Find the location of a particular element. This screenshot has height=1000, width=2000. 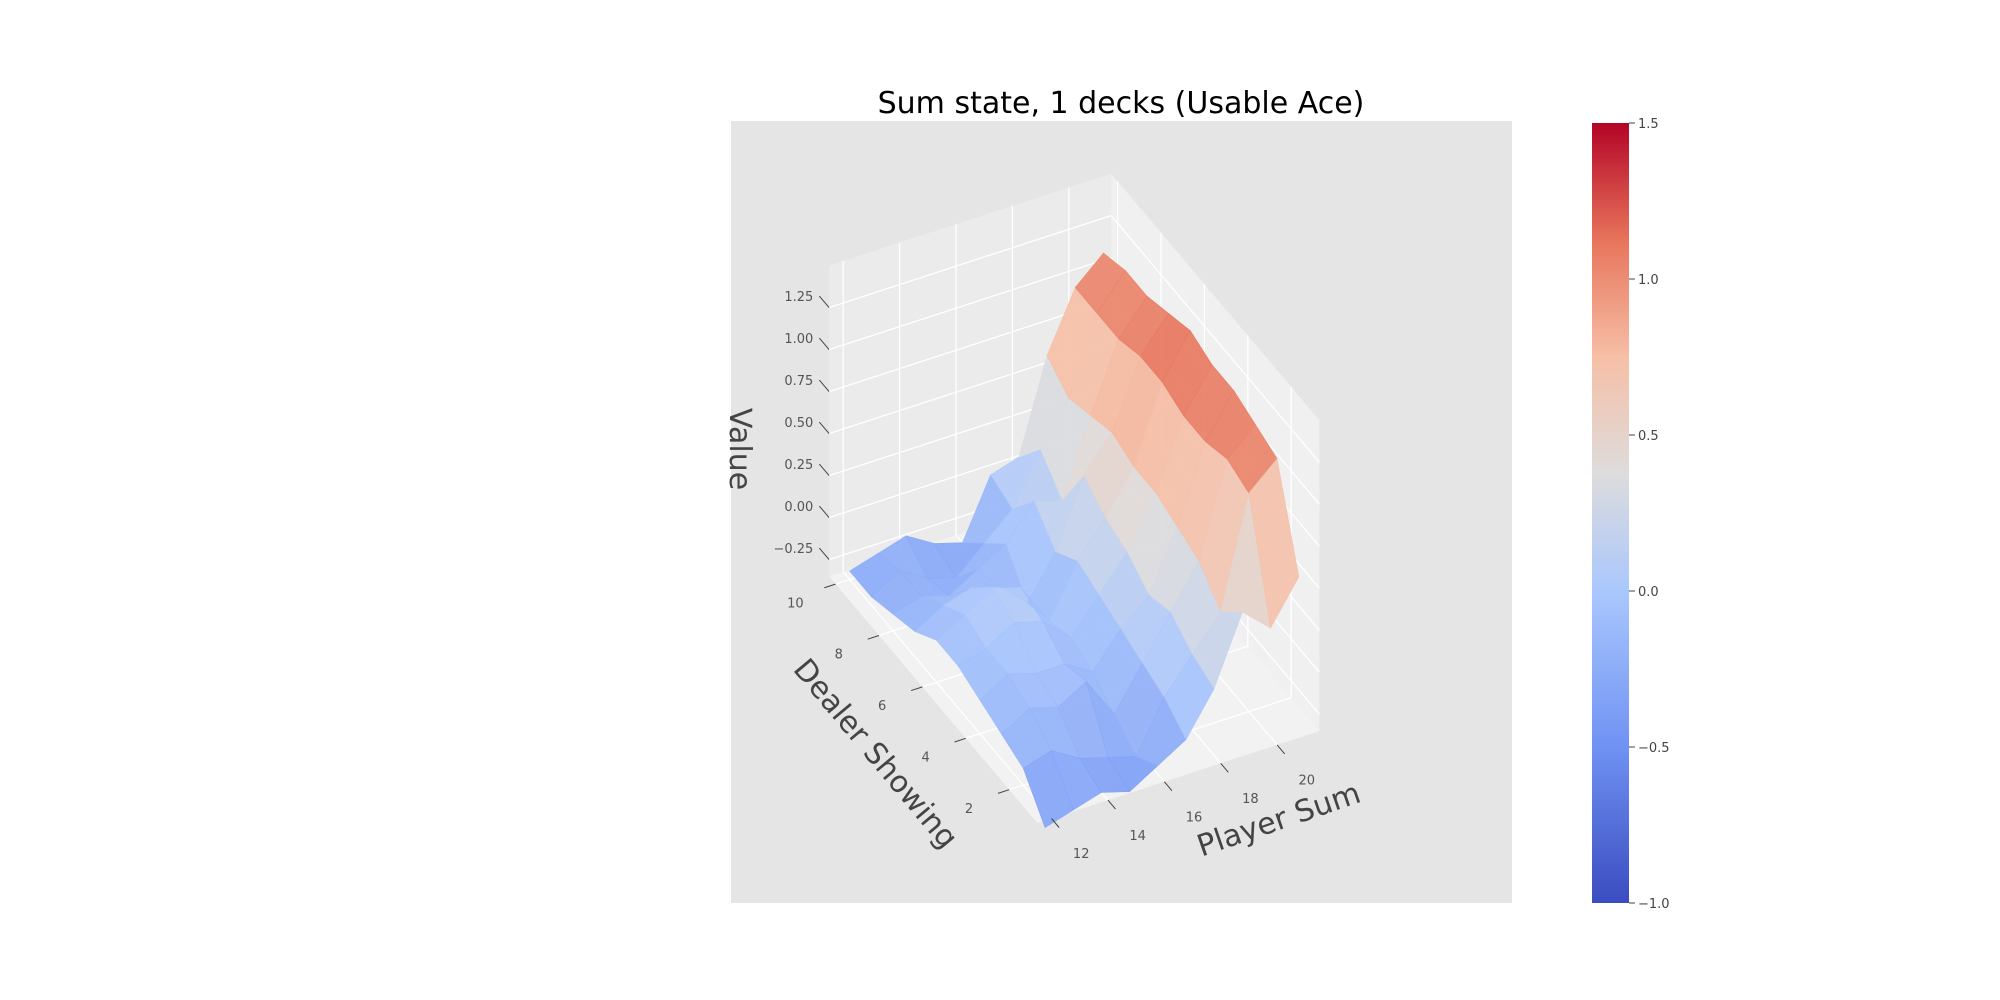

z-tick-label: 1.25 is located at coordinates (798, 297).